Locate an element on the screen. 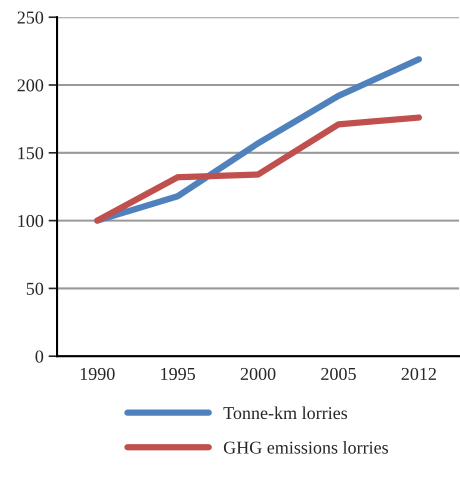 The width and height of the screenshot is (460, 492). y-tick-label: 0 is located at coordinates (40, 356).